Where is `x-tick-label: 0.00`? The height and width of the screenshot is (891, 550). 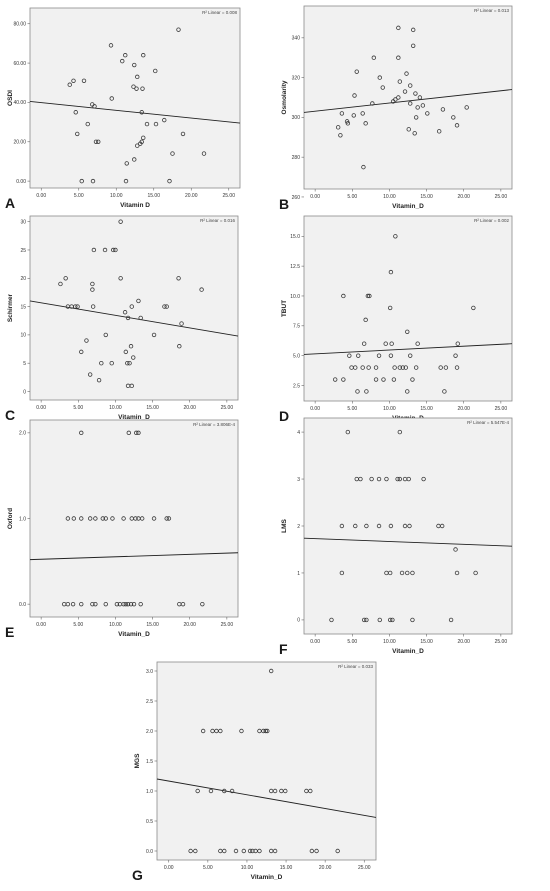
x-tick-label: 0.00 is located at coordinates (315, 642).